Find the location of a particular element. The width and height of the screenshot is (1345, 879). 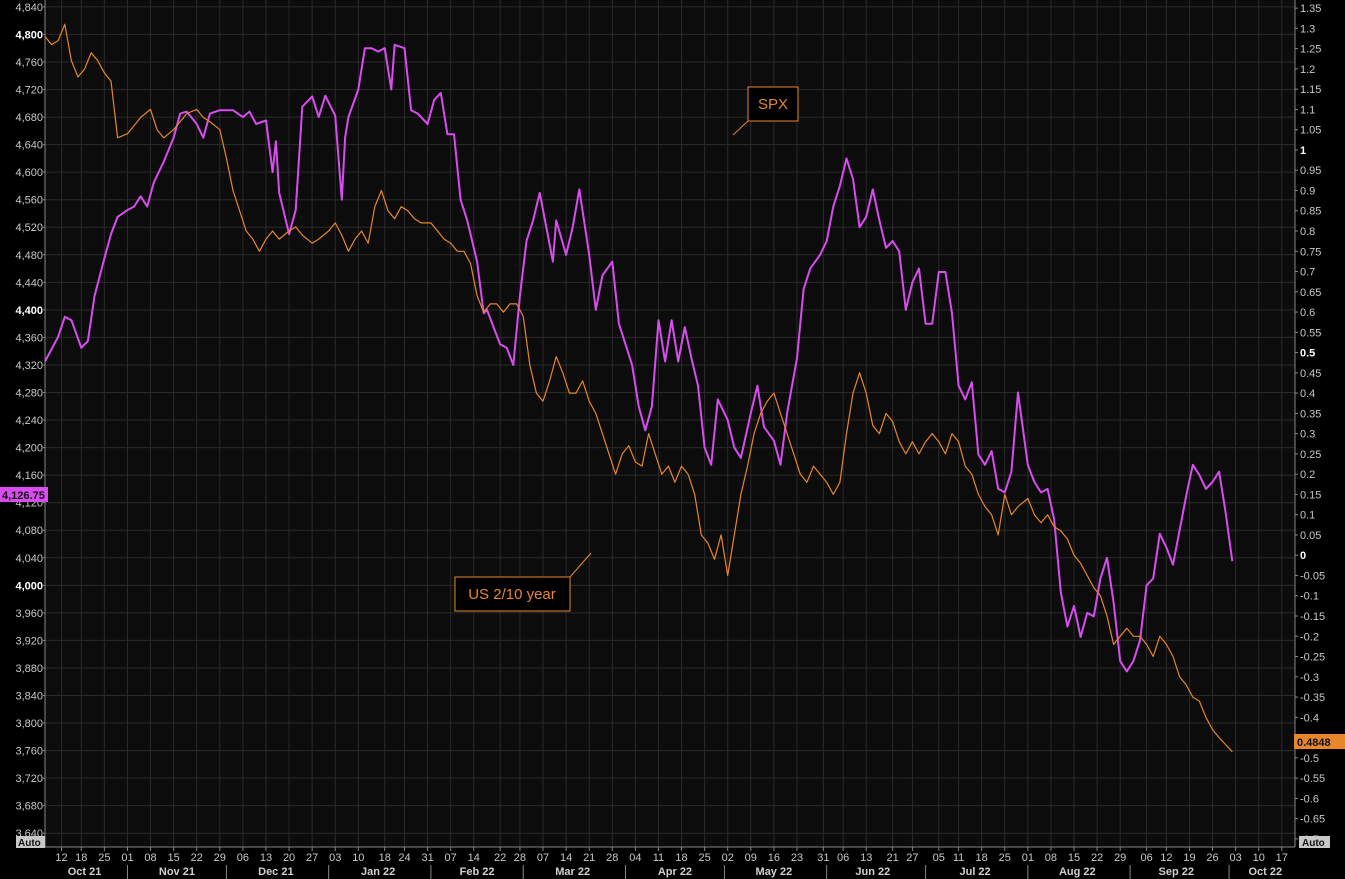

left-tick-label: 4,200 is located at coordinates (29, 449).